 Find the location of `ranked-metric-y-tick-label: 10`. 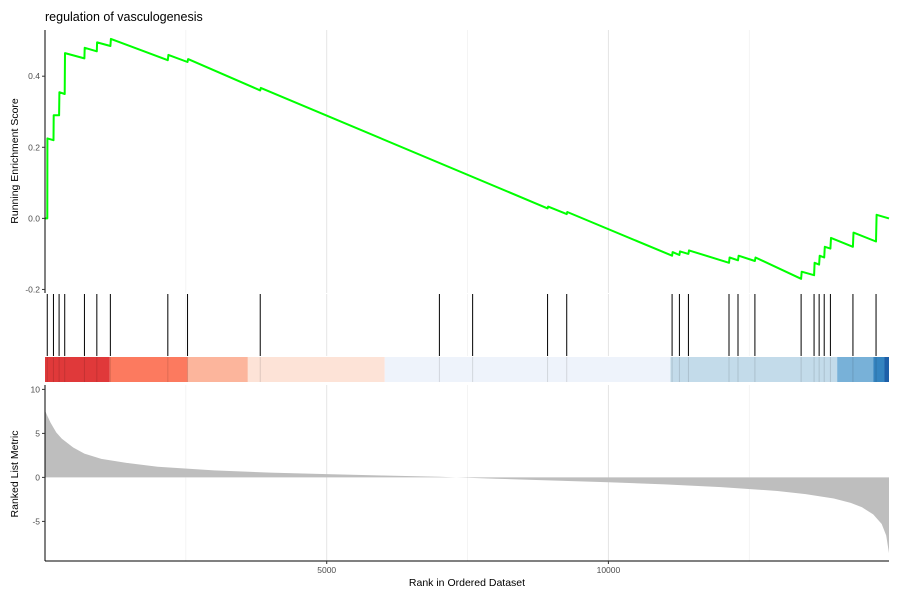

ranked-metric-y-tick-label: 10 is located at coordinates (36, 389).